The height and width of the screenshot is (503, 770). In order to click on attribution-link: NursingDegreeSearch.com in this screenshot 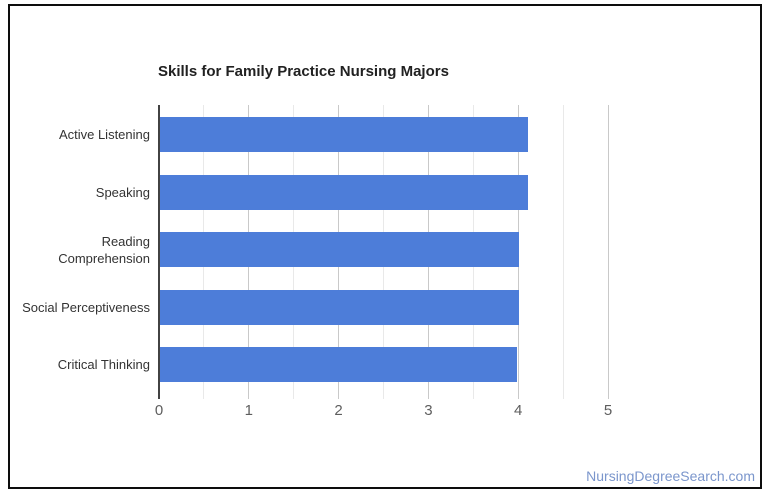, I will do `click(670, 476)`.